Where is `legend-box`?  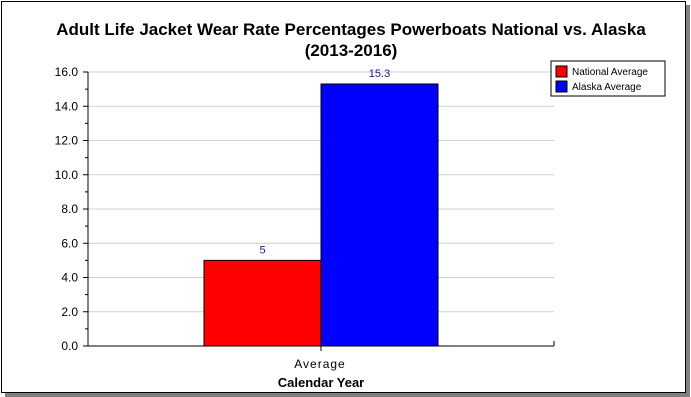 legend-box is located at coordinates (608, 78).